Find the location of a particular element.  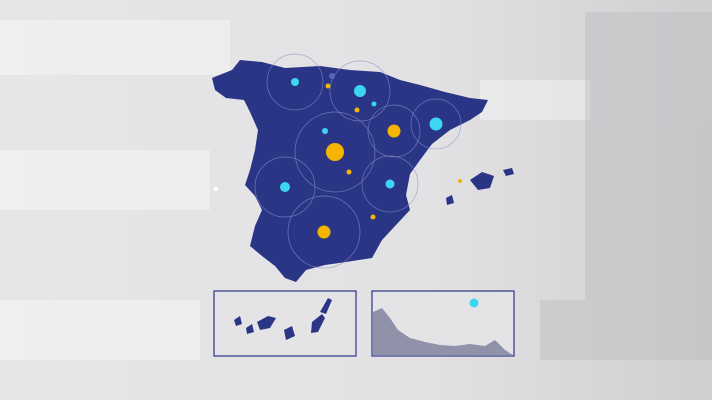

ceuta-melilla-inset is located at coordinates (443, 323).